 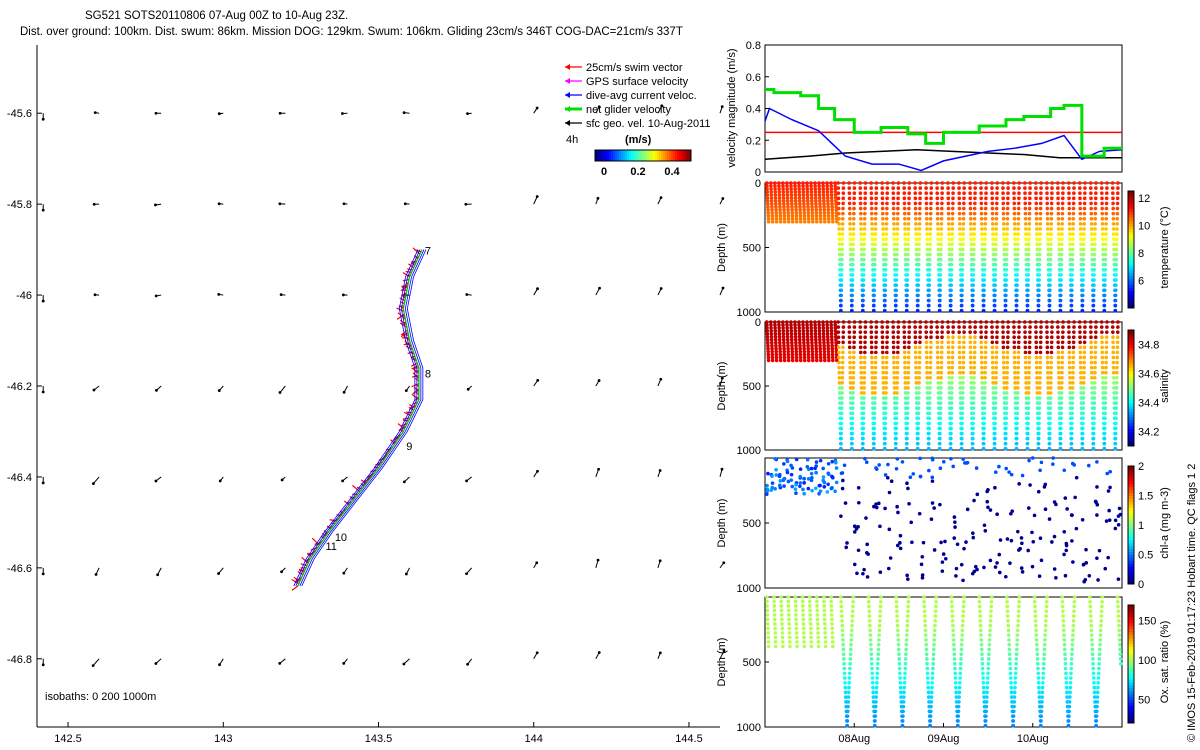 What do you see at coordinates (218, 573) in the screenshot?
I see `current-arrow-head` at bounding box center [218, 573].